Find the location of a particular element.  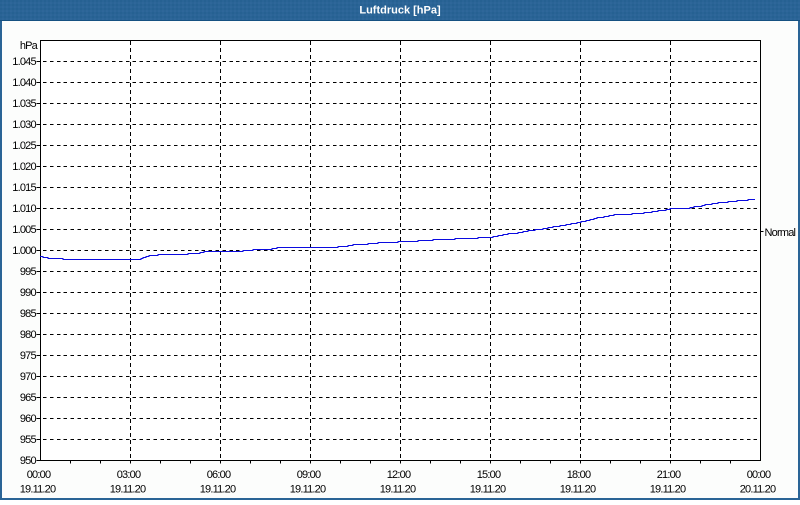

svg-text: 960 is located at coordinates (28, 419).